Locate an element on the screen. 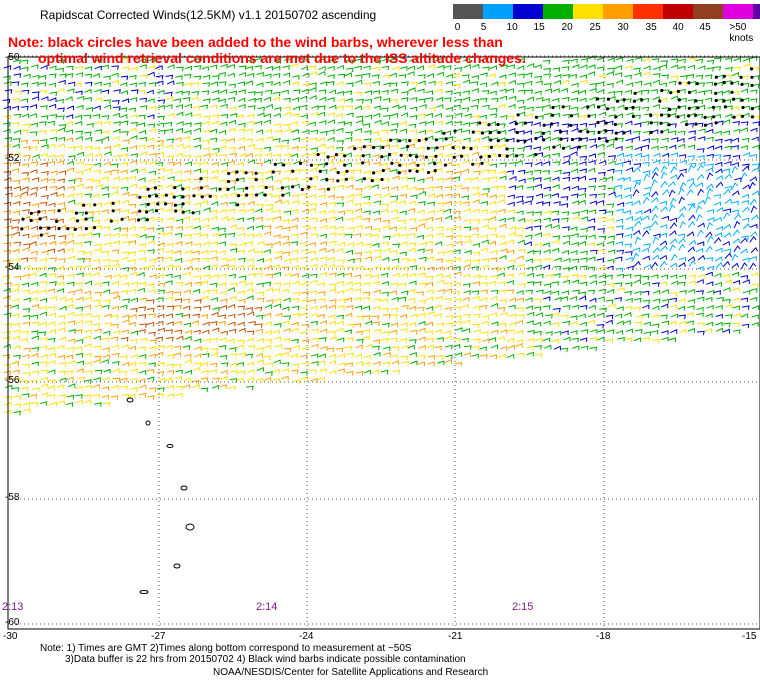 The width and height of the screenshot is (760, 688). lat-label: -60 is located at coordinates (12, 622).